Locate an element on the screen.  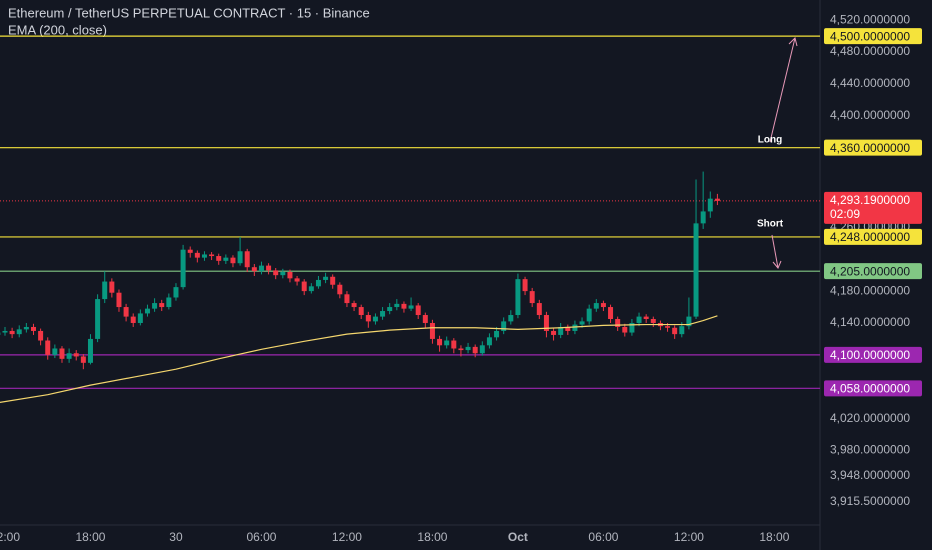
x-tick-label: Oct is located at coordinates (518, 537).